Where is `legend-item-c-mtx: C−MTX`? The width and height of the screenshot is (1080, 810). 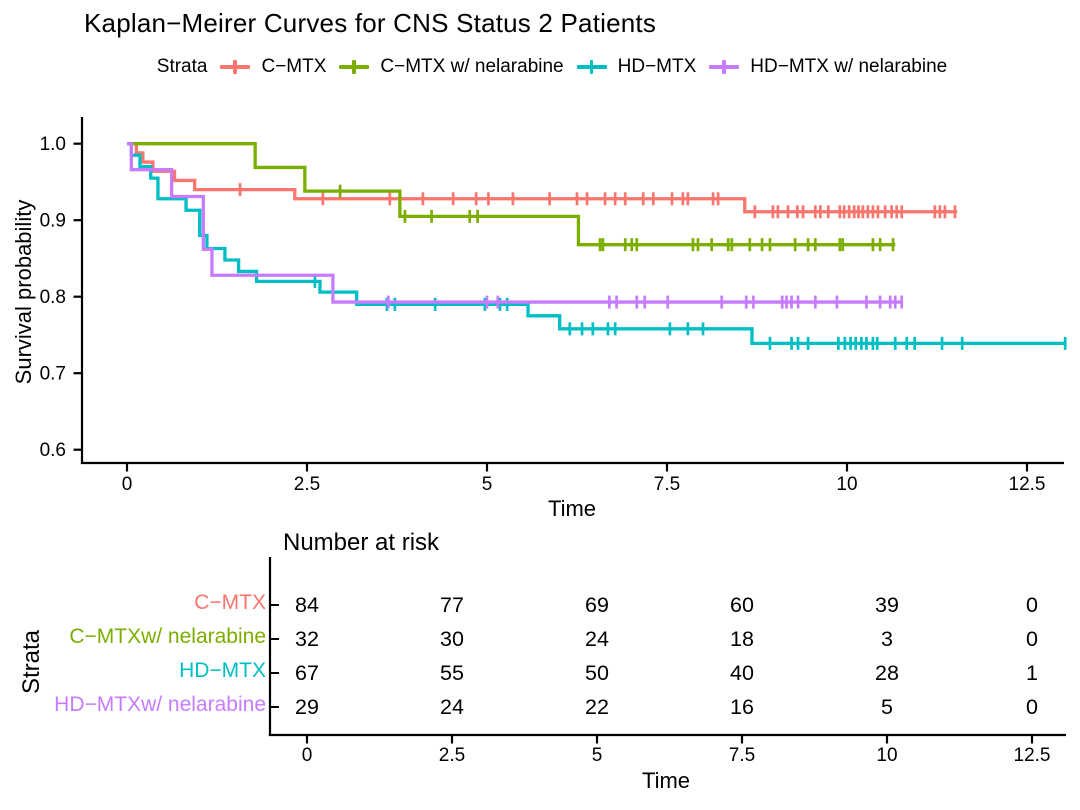
legend-item-c-mtx: C−MTX is located at coordinates (273, 67).